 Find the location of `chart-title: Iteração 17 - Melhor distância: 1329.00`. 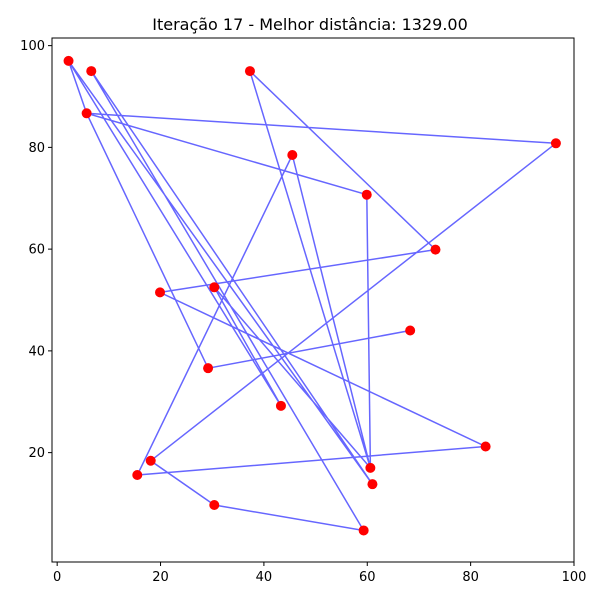

chart-title: Iteração 17 - Melhor distância: 1329.00 is located at coordinates (310, 24).